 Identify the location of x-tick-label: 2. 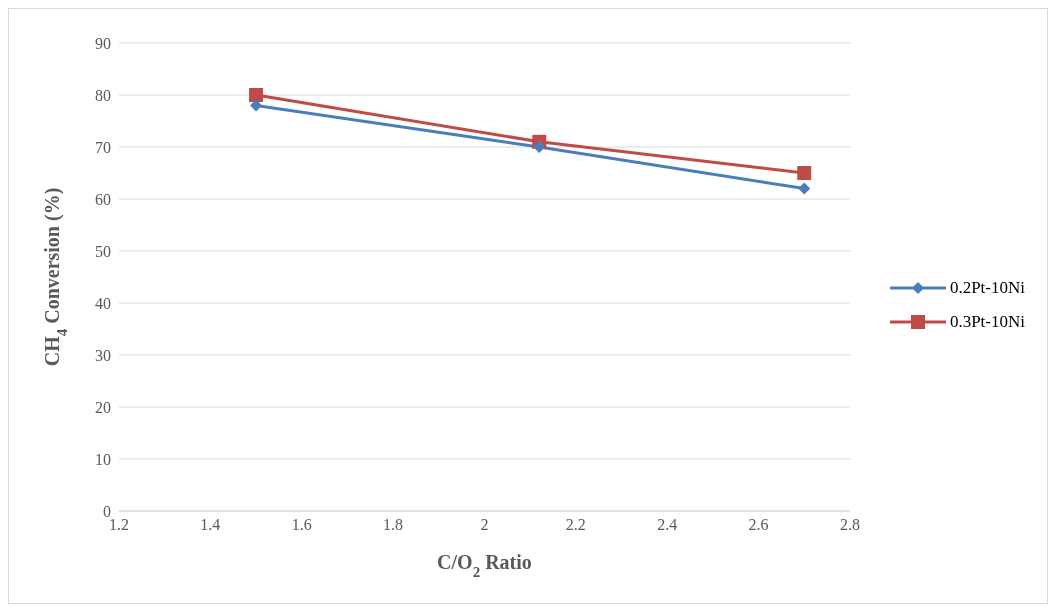
(484, 525).